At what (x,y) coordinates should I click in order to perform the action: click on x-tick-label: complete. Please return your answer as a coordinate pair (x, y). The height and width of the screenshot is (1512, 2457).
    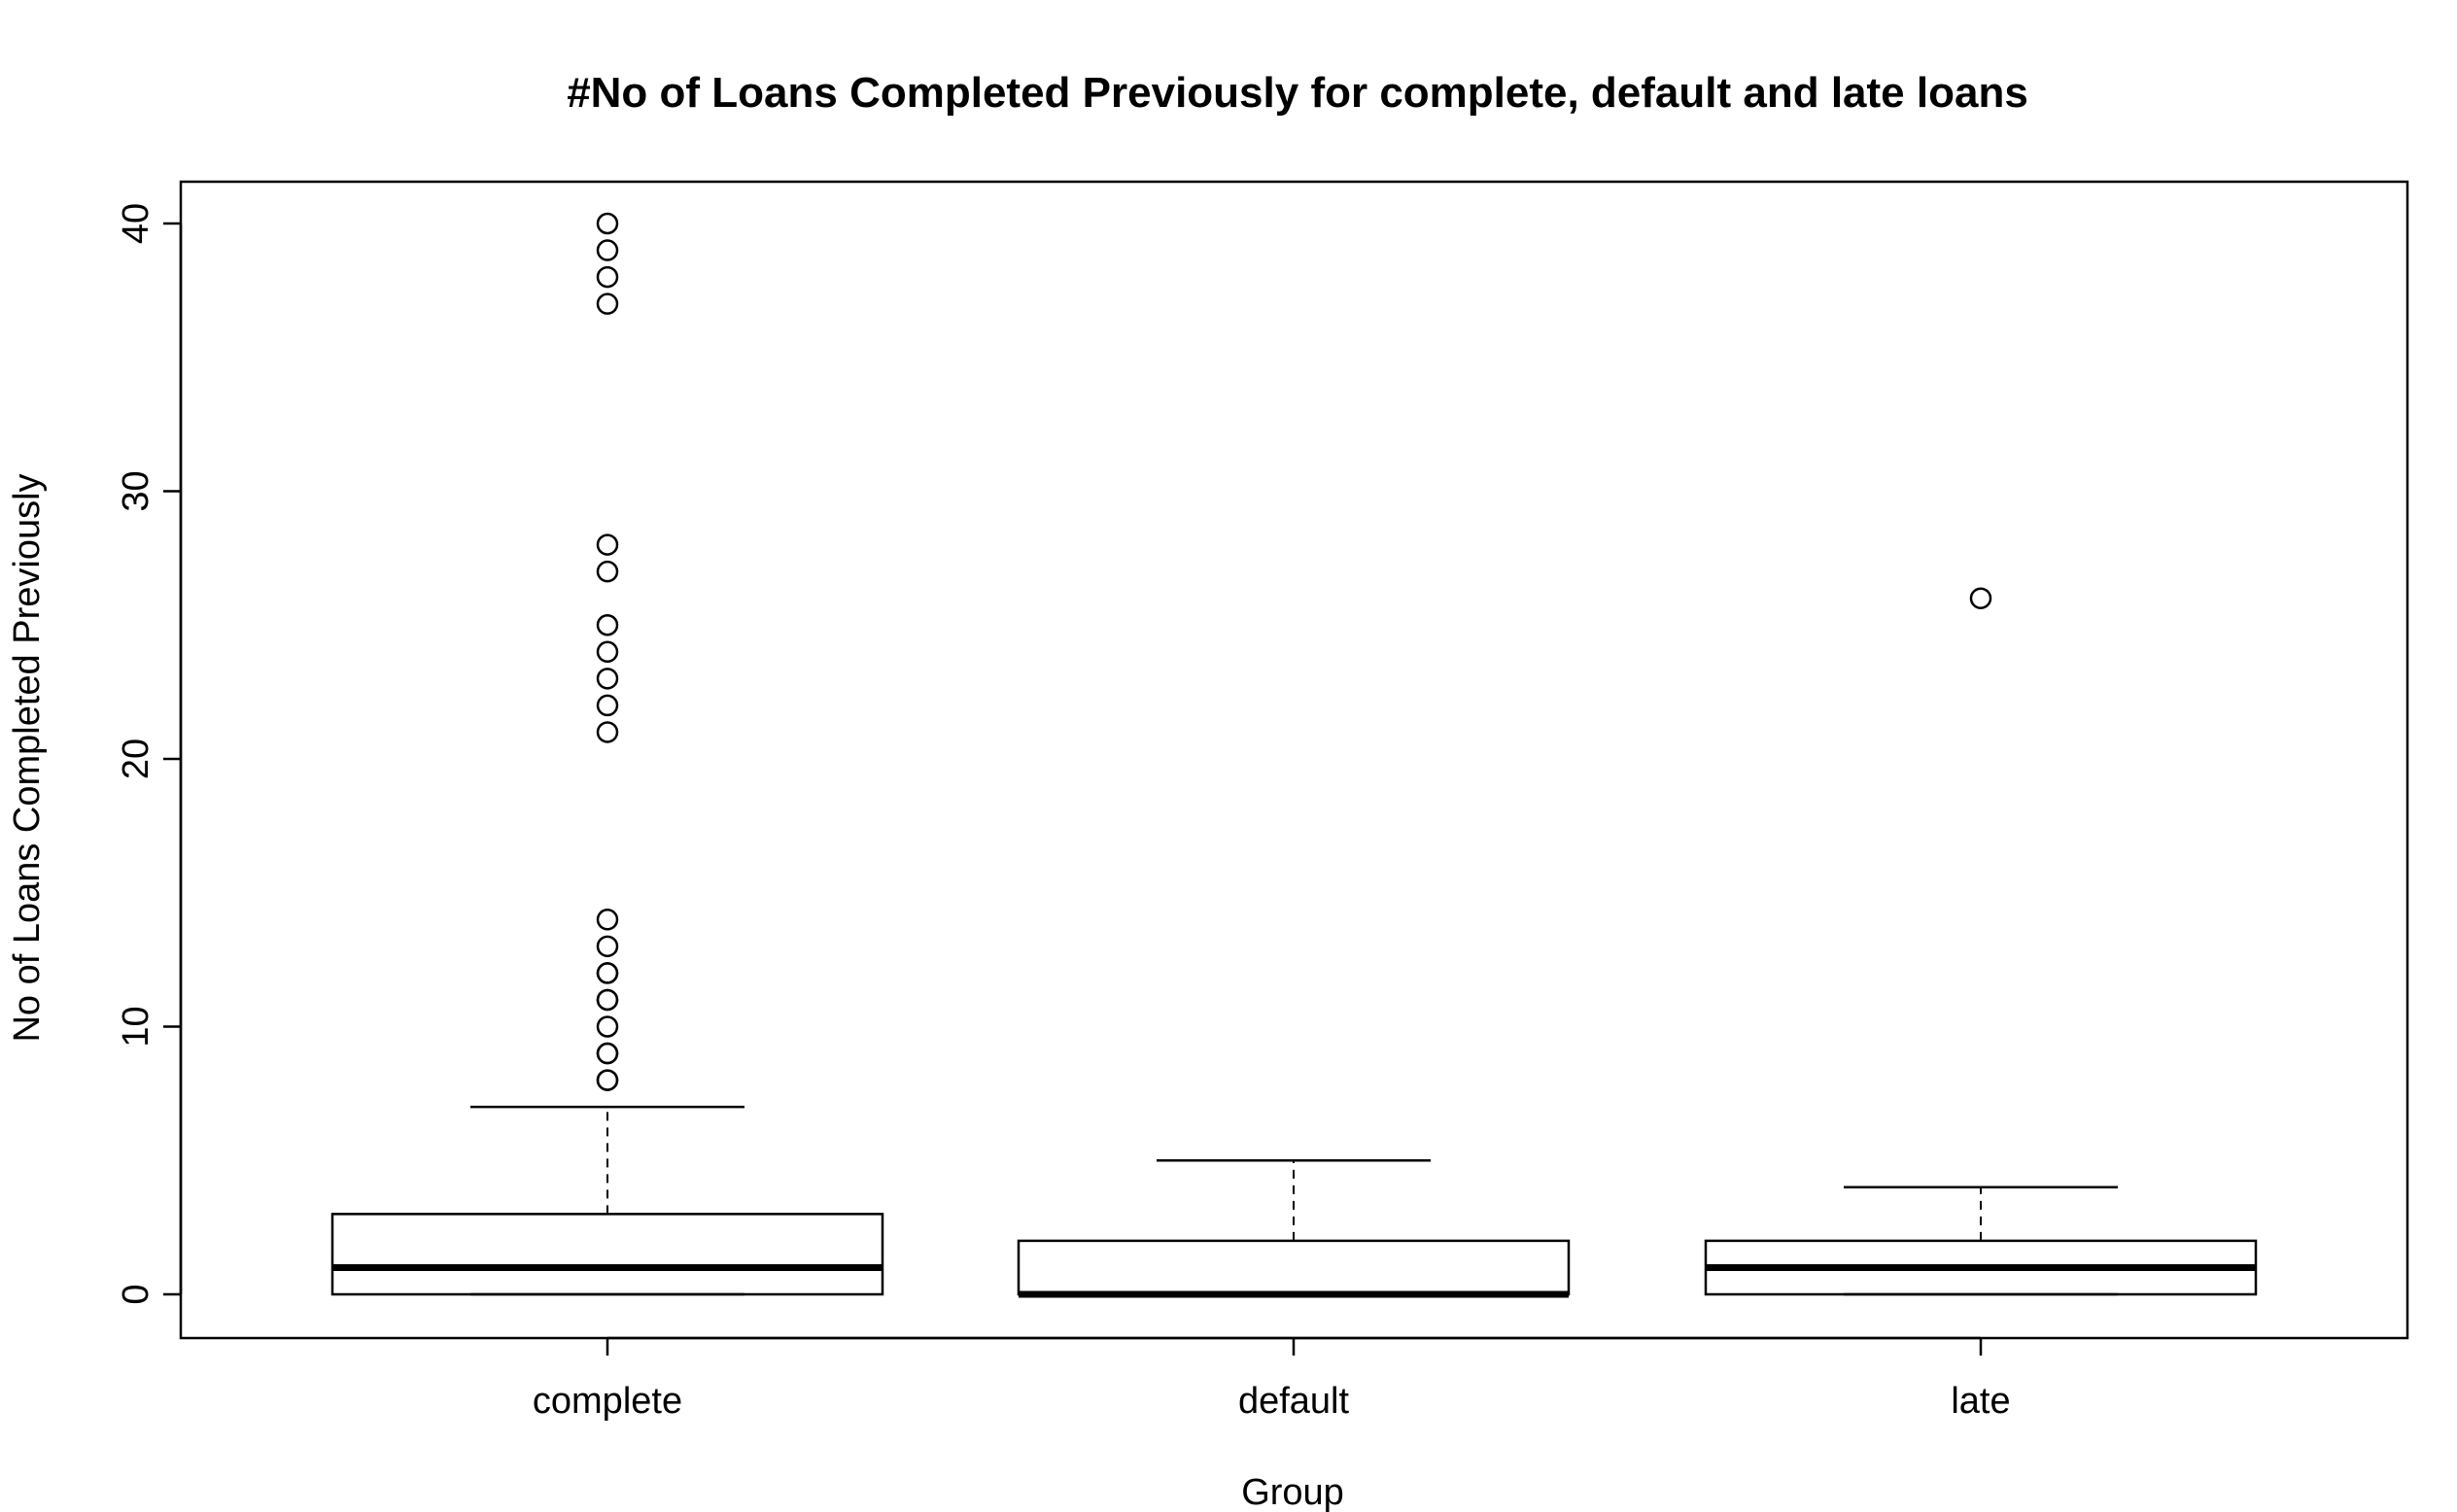
    Looking at the image, I should click on (607, 1401).